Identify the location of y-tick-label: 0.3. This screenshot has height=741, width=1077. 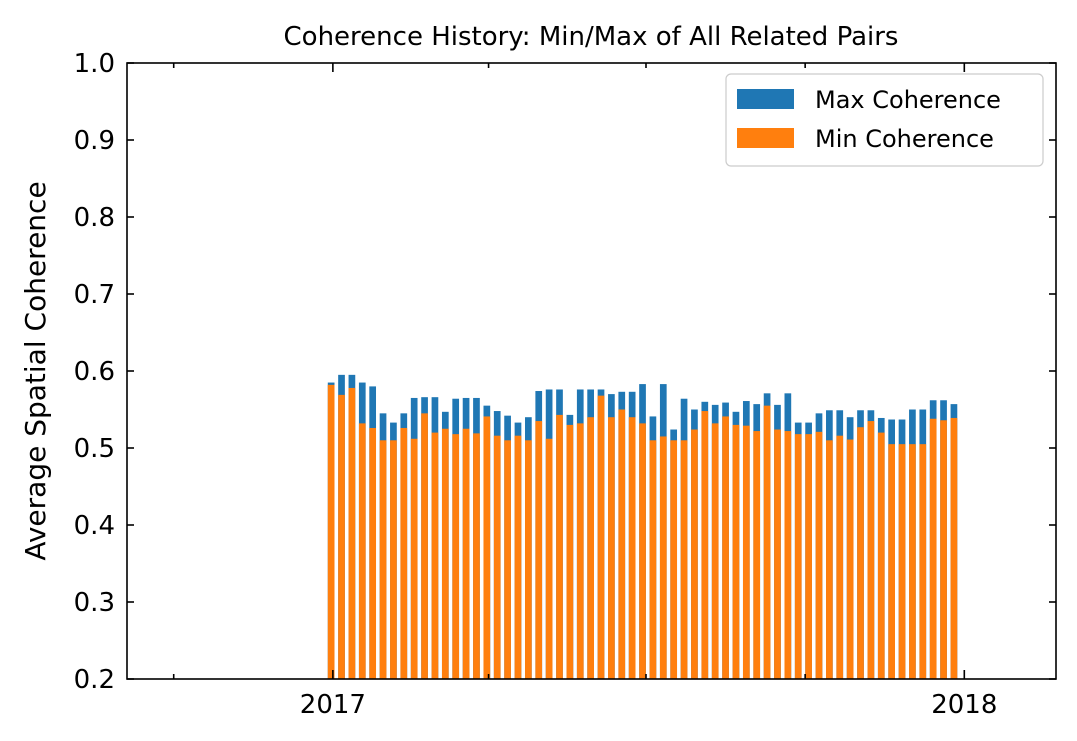
(94, 603).